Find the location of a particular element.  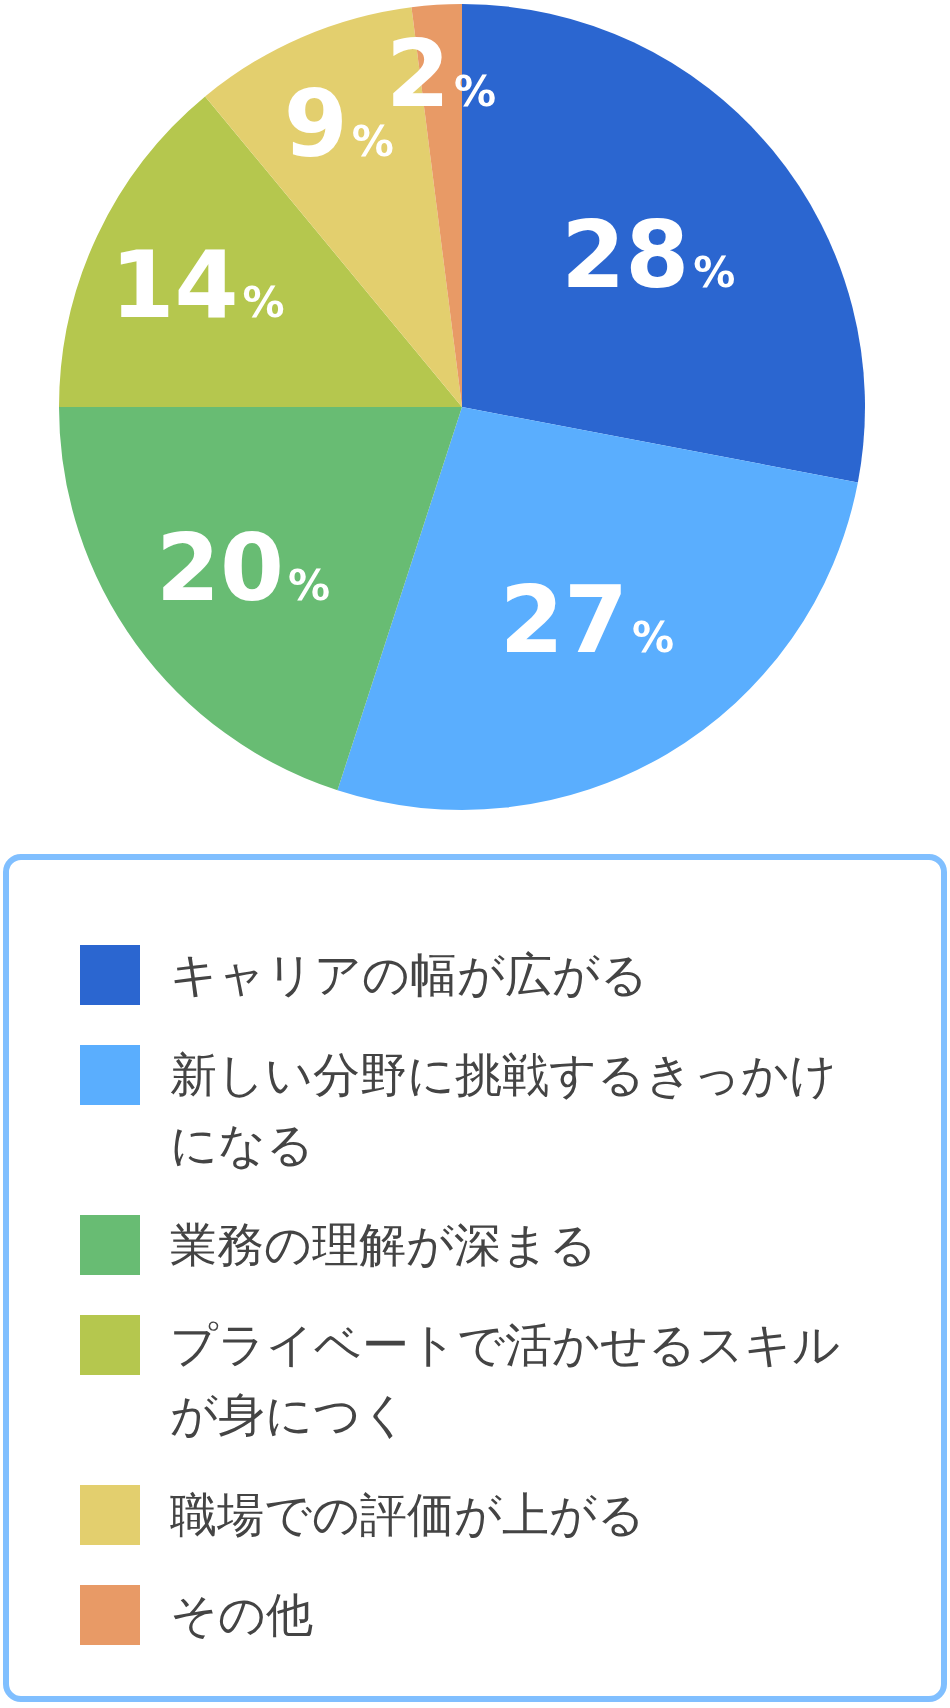

data-label: 20% is located at coordinates (243, 569).